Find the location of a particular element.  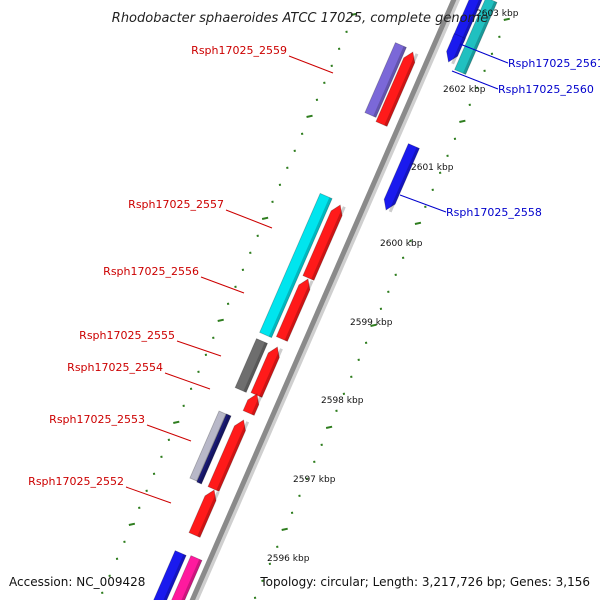

gene-rsph17025-2554-shade is located at coordinates (257, 405).